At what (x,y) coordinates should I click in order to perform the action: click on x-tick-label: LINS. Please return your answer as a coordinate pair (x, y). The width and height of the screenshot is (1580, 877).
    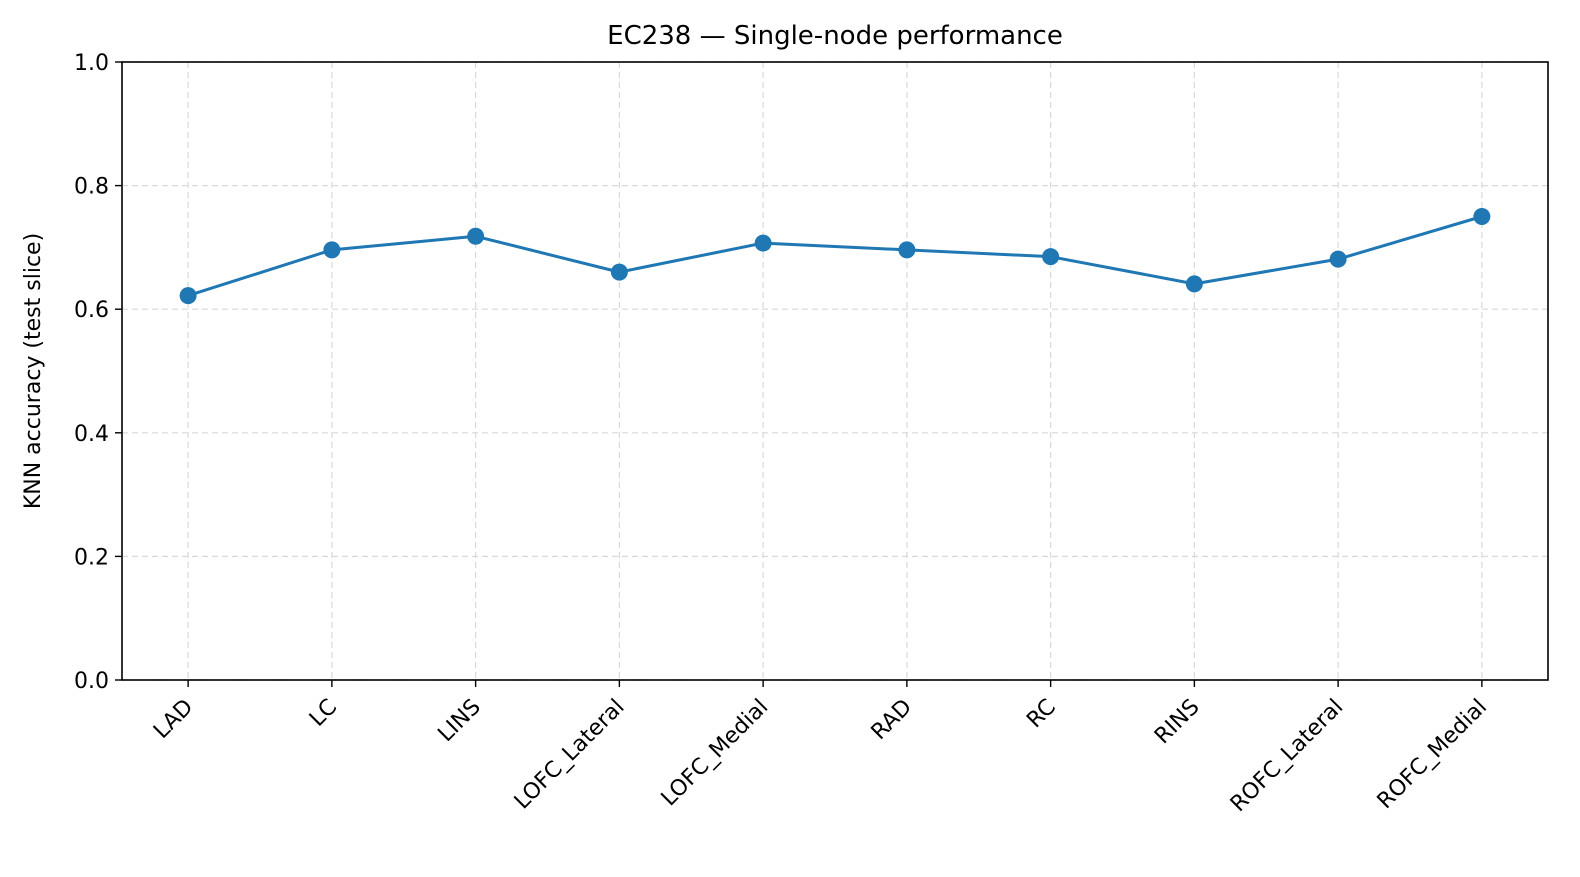
    Looking at the image, I should click on (459, 721).